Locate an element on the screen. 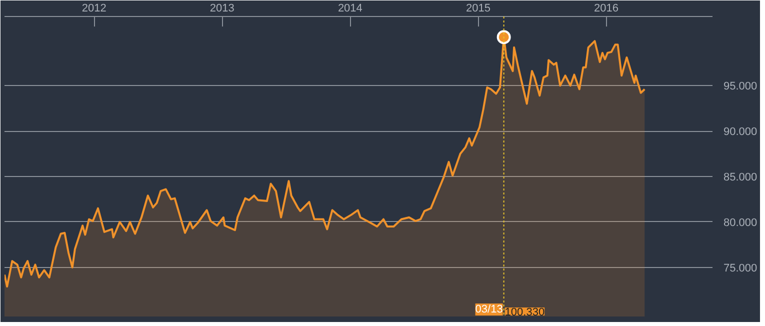 Image resolution: width=765 pixels, height=326 pixels. y-tick-label: 75.000 is located at coordinates (741, 268).